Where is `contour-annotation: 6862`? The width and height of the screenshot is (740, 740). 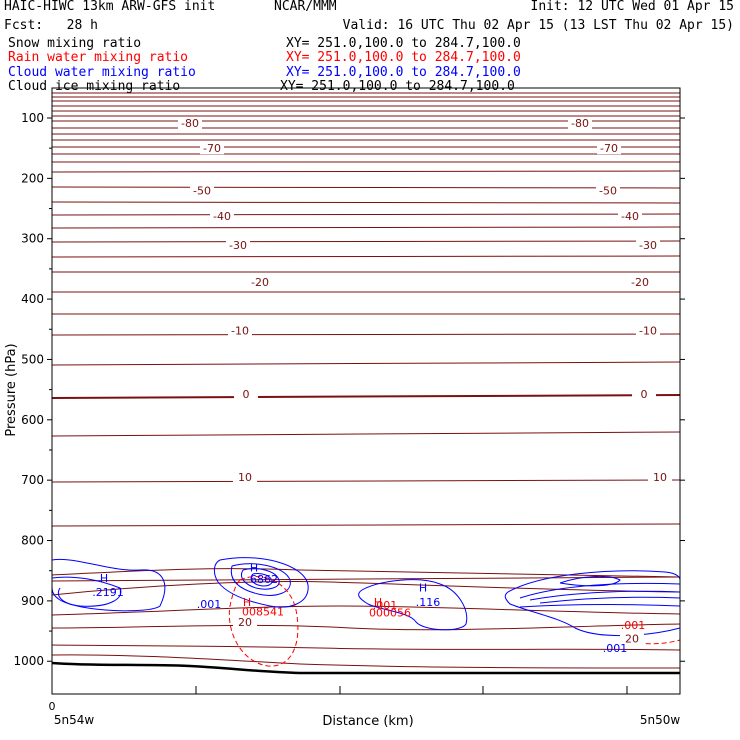
contour-annotation: 6862 is located at coordinates (264, 579).